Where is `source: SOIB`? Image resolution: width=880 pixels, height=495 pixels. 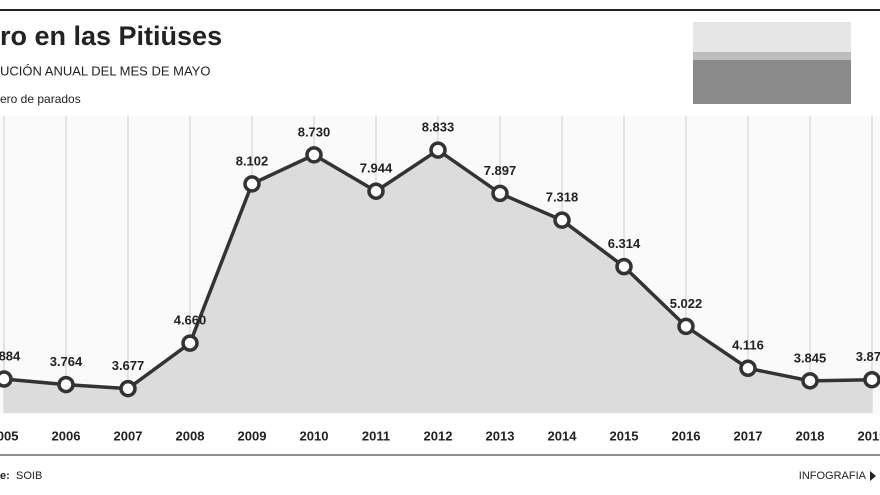 source: SOIB is located at coordinates (29, 476).